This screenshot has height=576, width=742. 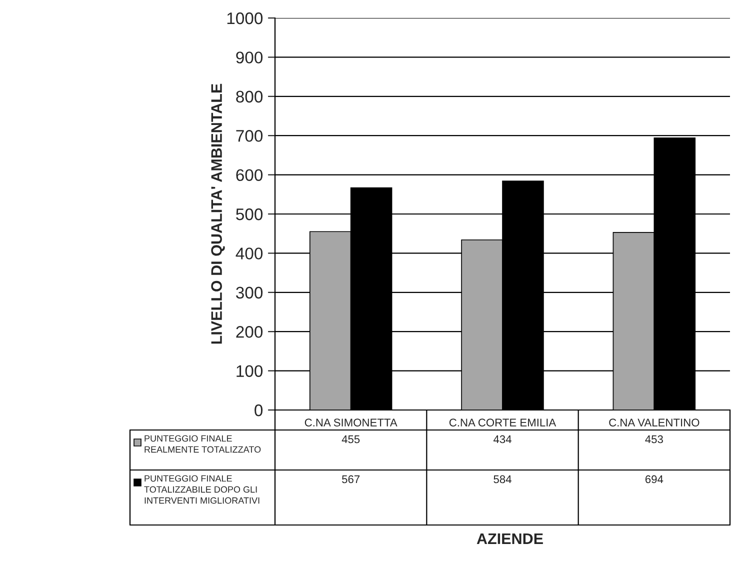 I want to click on y-tick-label: 300, so click(x=249, y=292).